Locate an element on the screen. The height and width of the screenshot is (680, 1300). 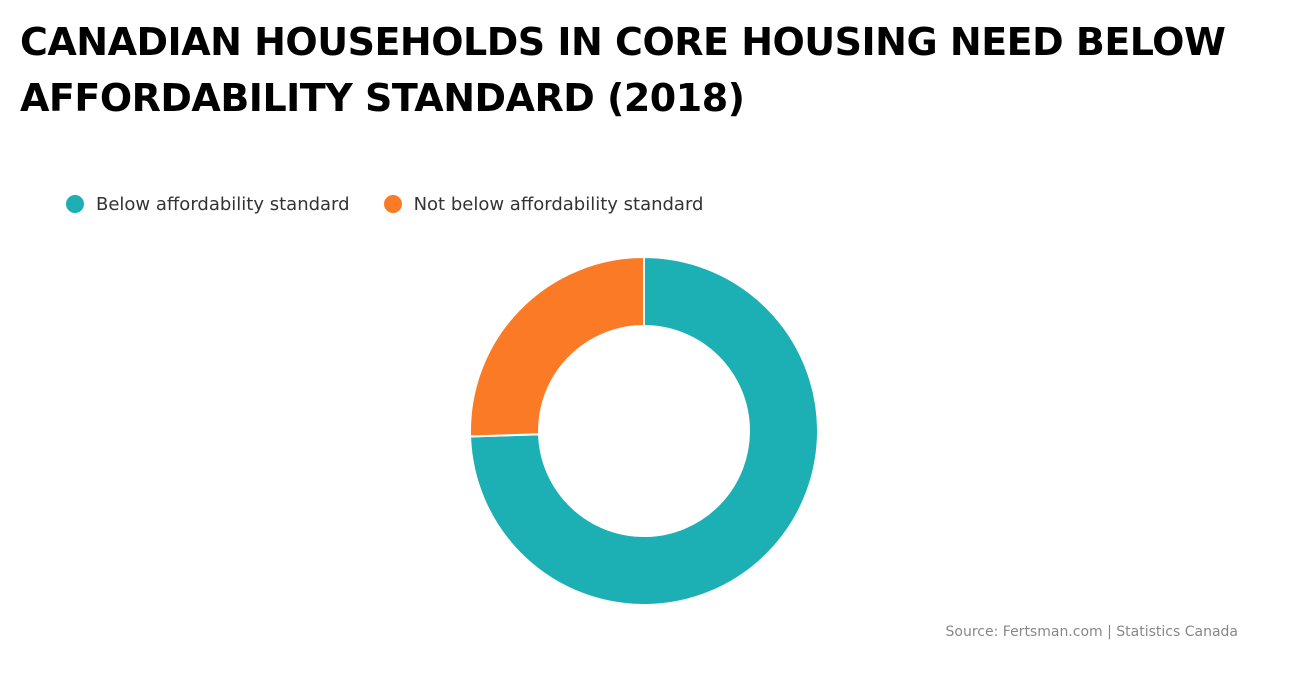
legend-swatch-not-below is located at coordinates (392, 204).